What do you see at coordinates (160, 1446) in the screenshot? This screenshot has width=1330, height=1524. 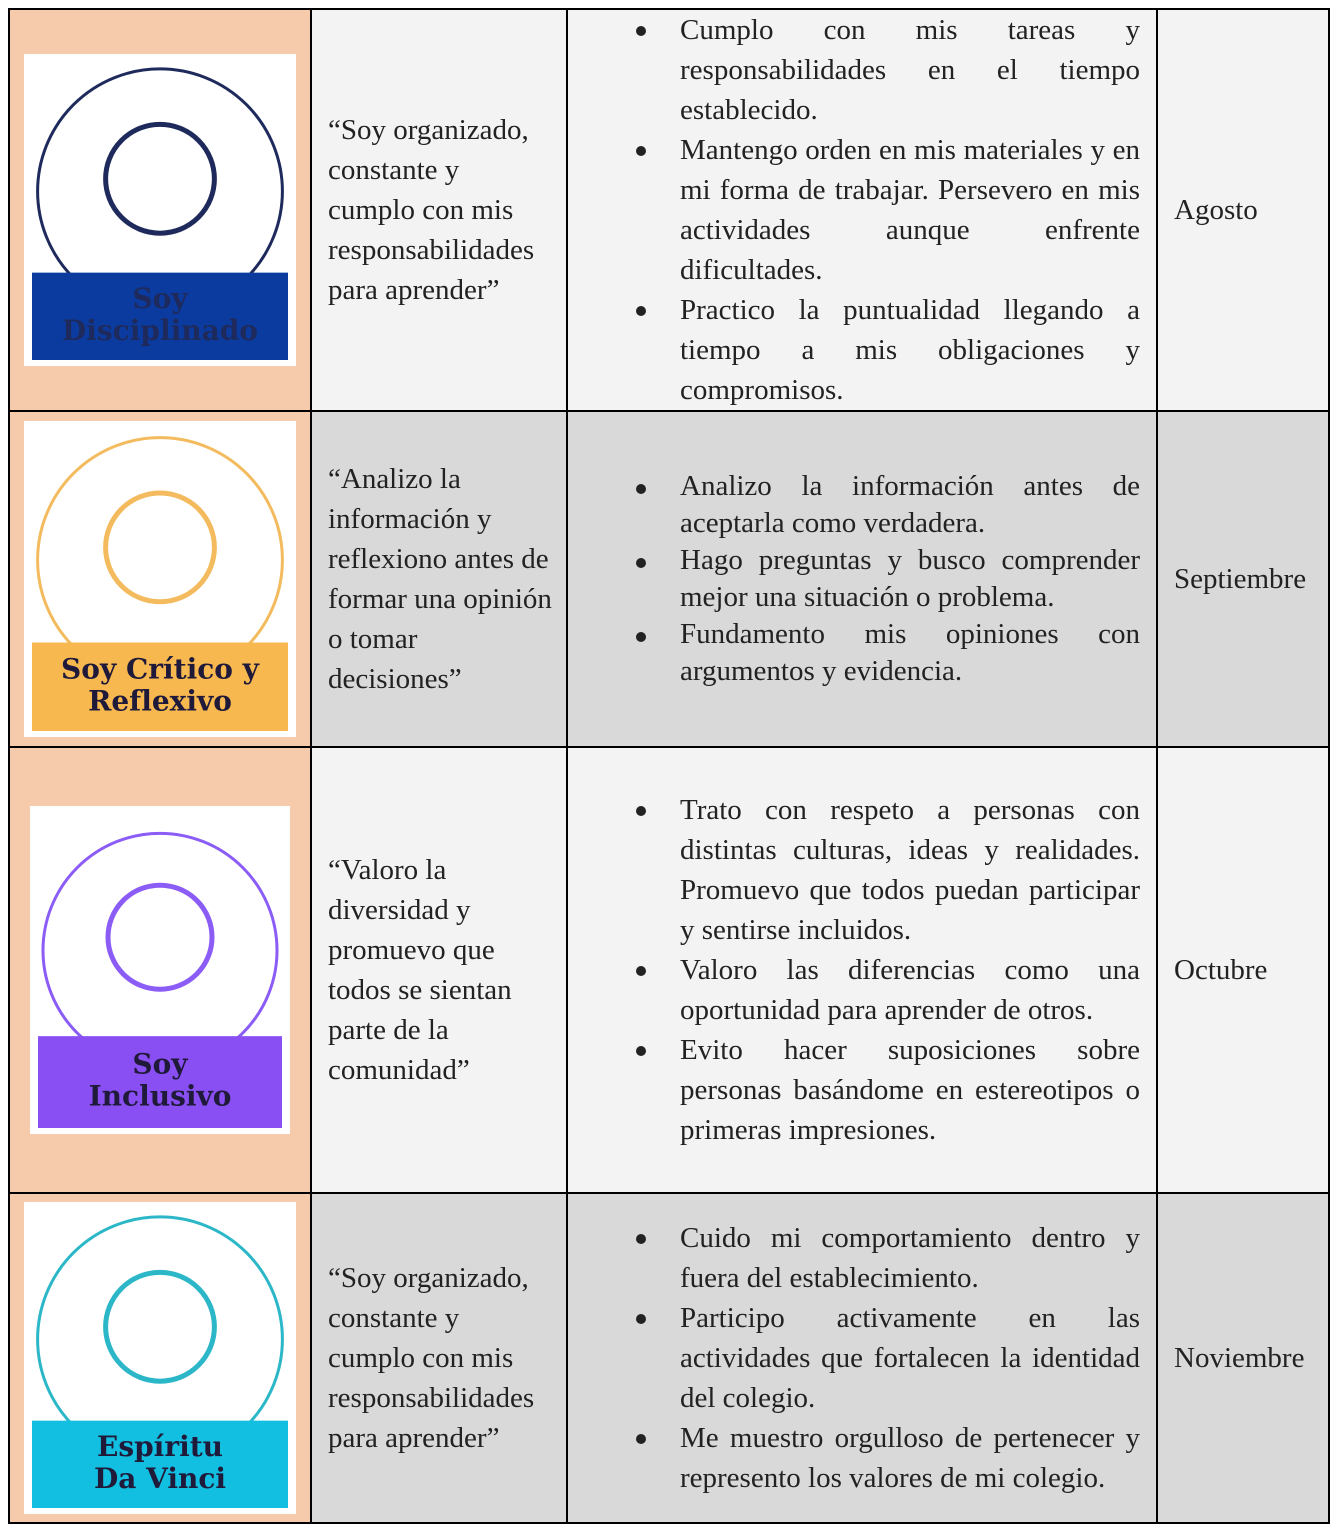 I see `badge-label: Espíritu` at bounding box center [160, 1446].